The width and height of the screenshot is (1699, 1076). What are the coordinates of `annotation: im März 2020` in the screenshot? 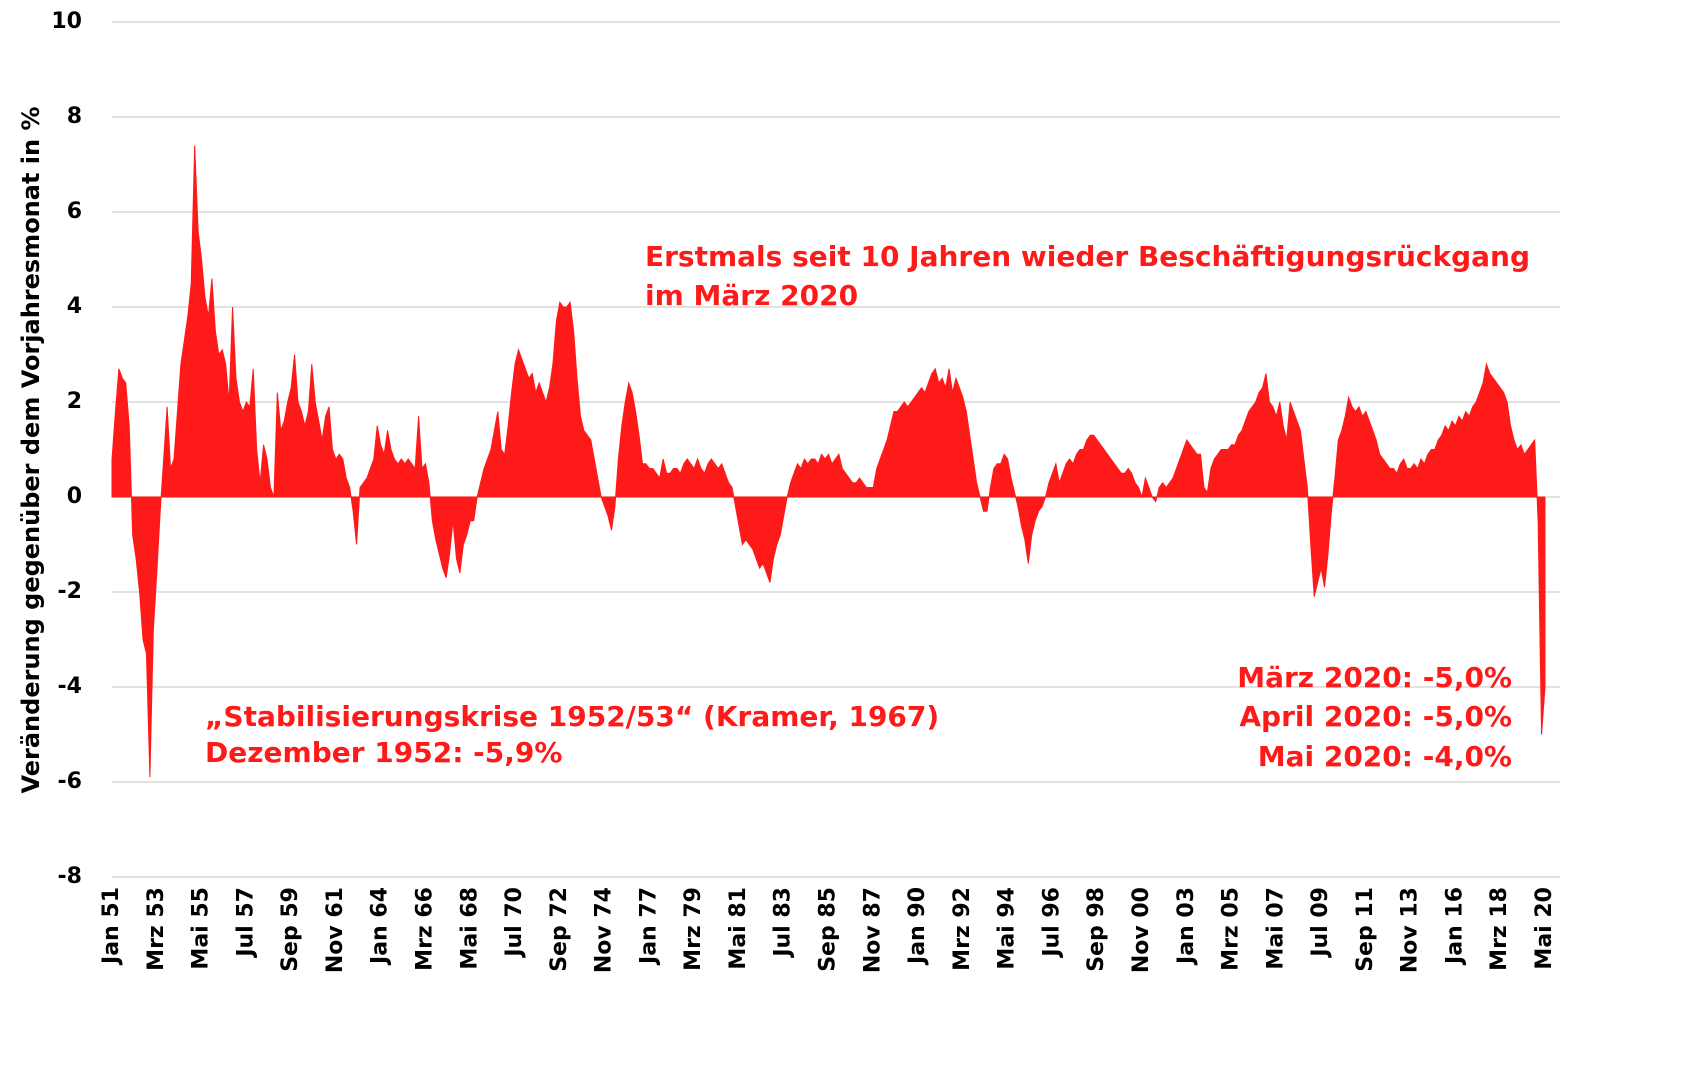 It's located at (751, 295).